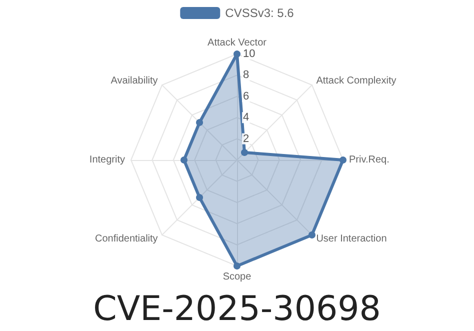  Describe the element at coordinates (126, 239) in the screenshot. I see `spoke-label: Confidentiality` at that location.